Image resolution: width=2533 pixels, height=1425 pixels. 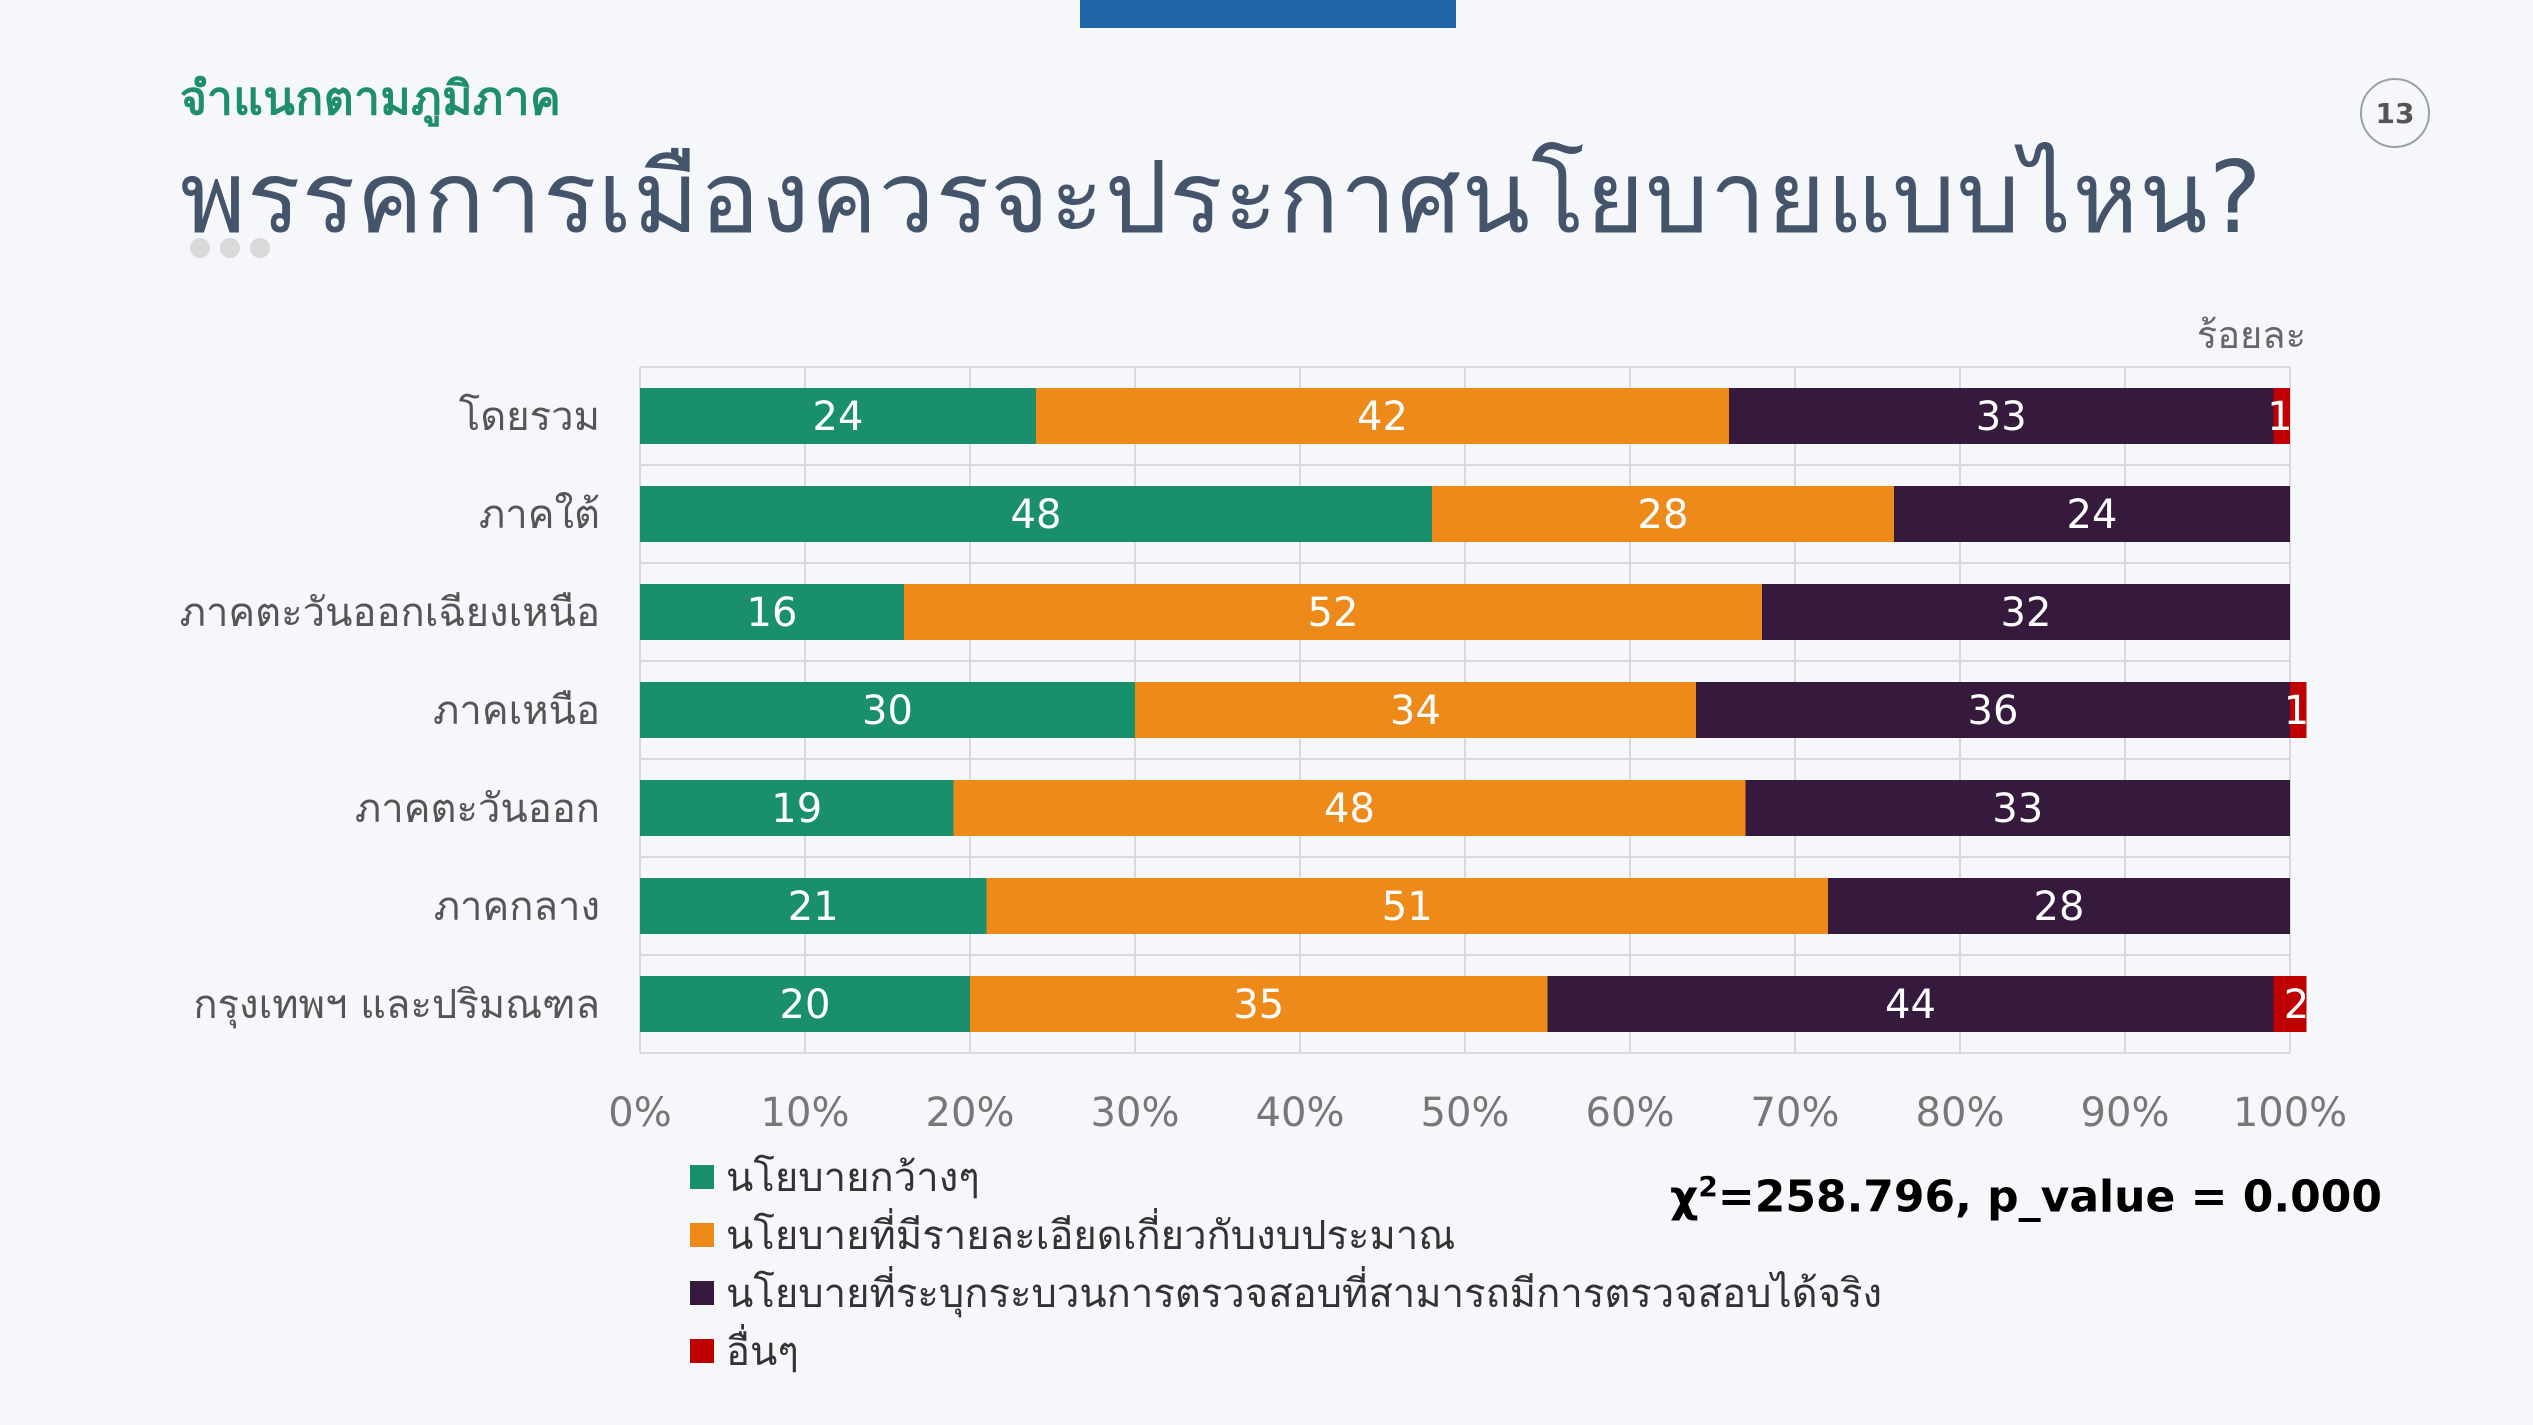 What do you see at coordinates (1630, 1113) in the screenshot?
I see `x-tick-label: 60%` at bounding box center [1630, 1113].